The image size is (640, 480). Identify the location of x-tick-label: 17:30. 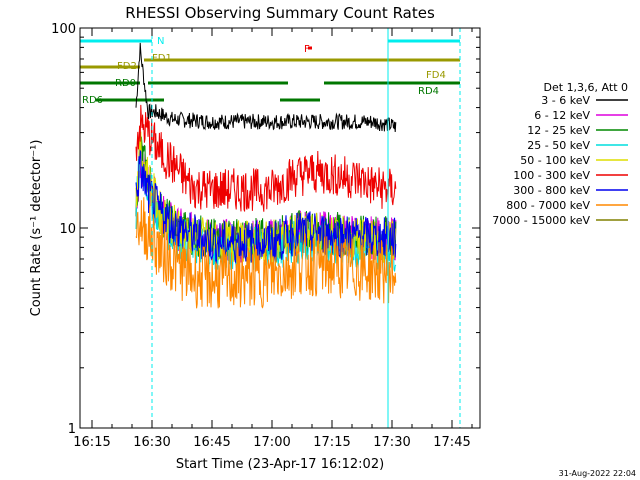
(391, 442).